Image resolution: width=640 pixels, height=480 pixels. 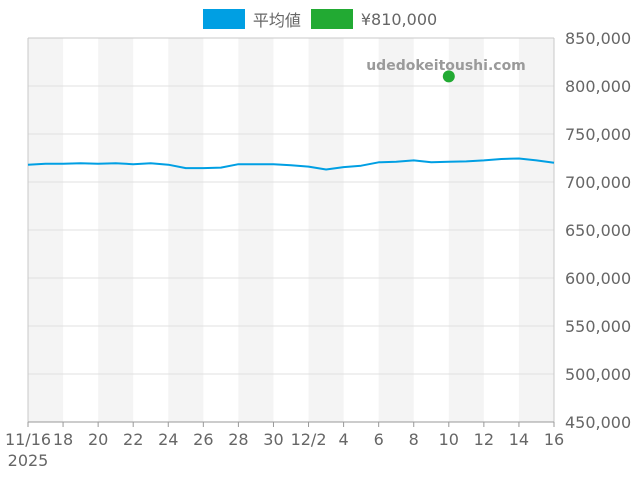 What do you see at coordinates (598, 86) in the screenshot?
I see `y-tick-label: 800,000` at bounding box center [598, 86].